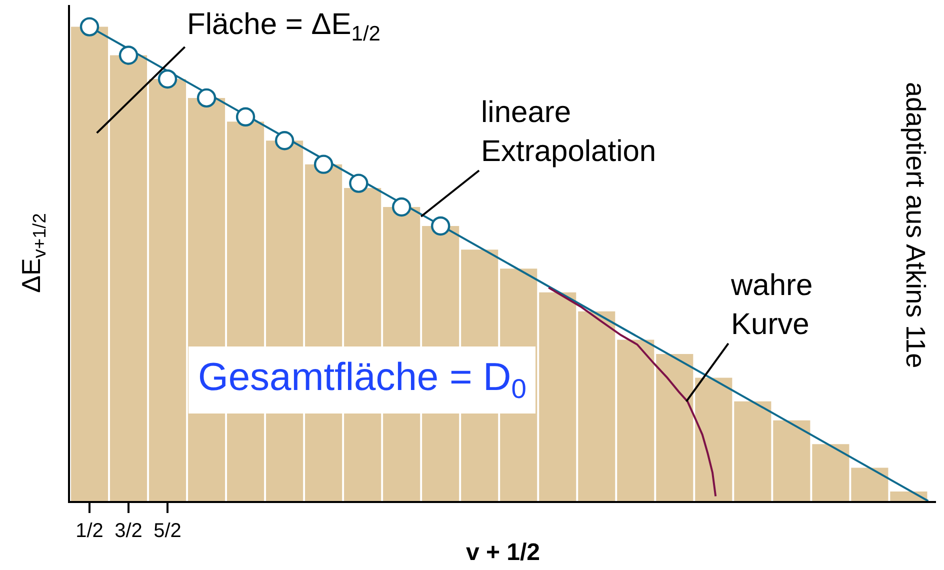 Image resolution: width=944 pixels, height=570 pixels. I want to click on annotation: adaptiert aus Atkins 11e, so click(915, 225).